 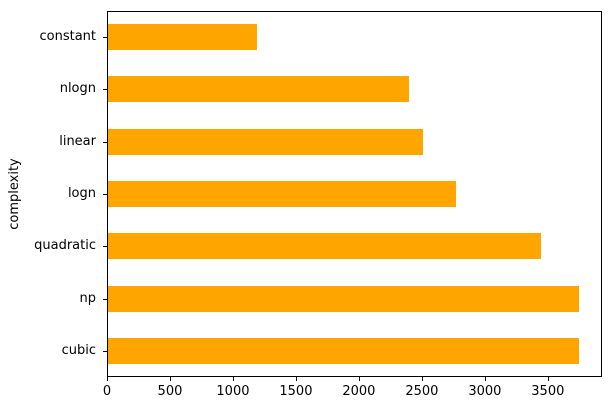 What do you see at coordinates (344, 350) in the screenshot?
I see `bar-cubic` at bounding box center [344, 350].